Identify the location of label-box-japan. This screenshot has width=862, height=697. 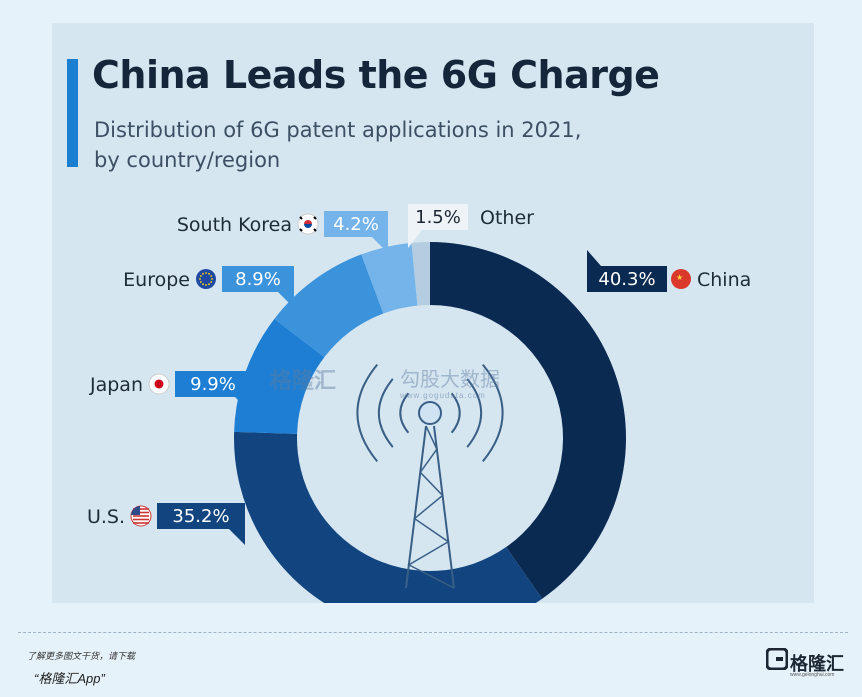
(213, 384).